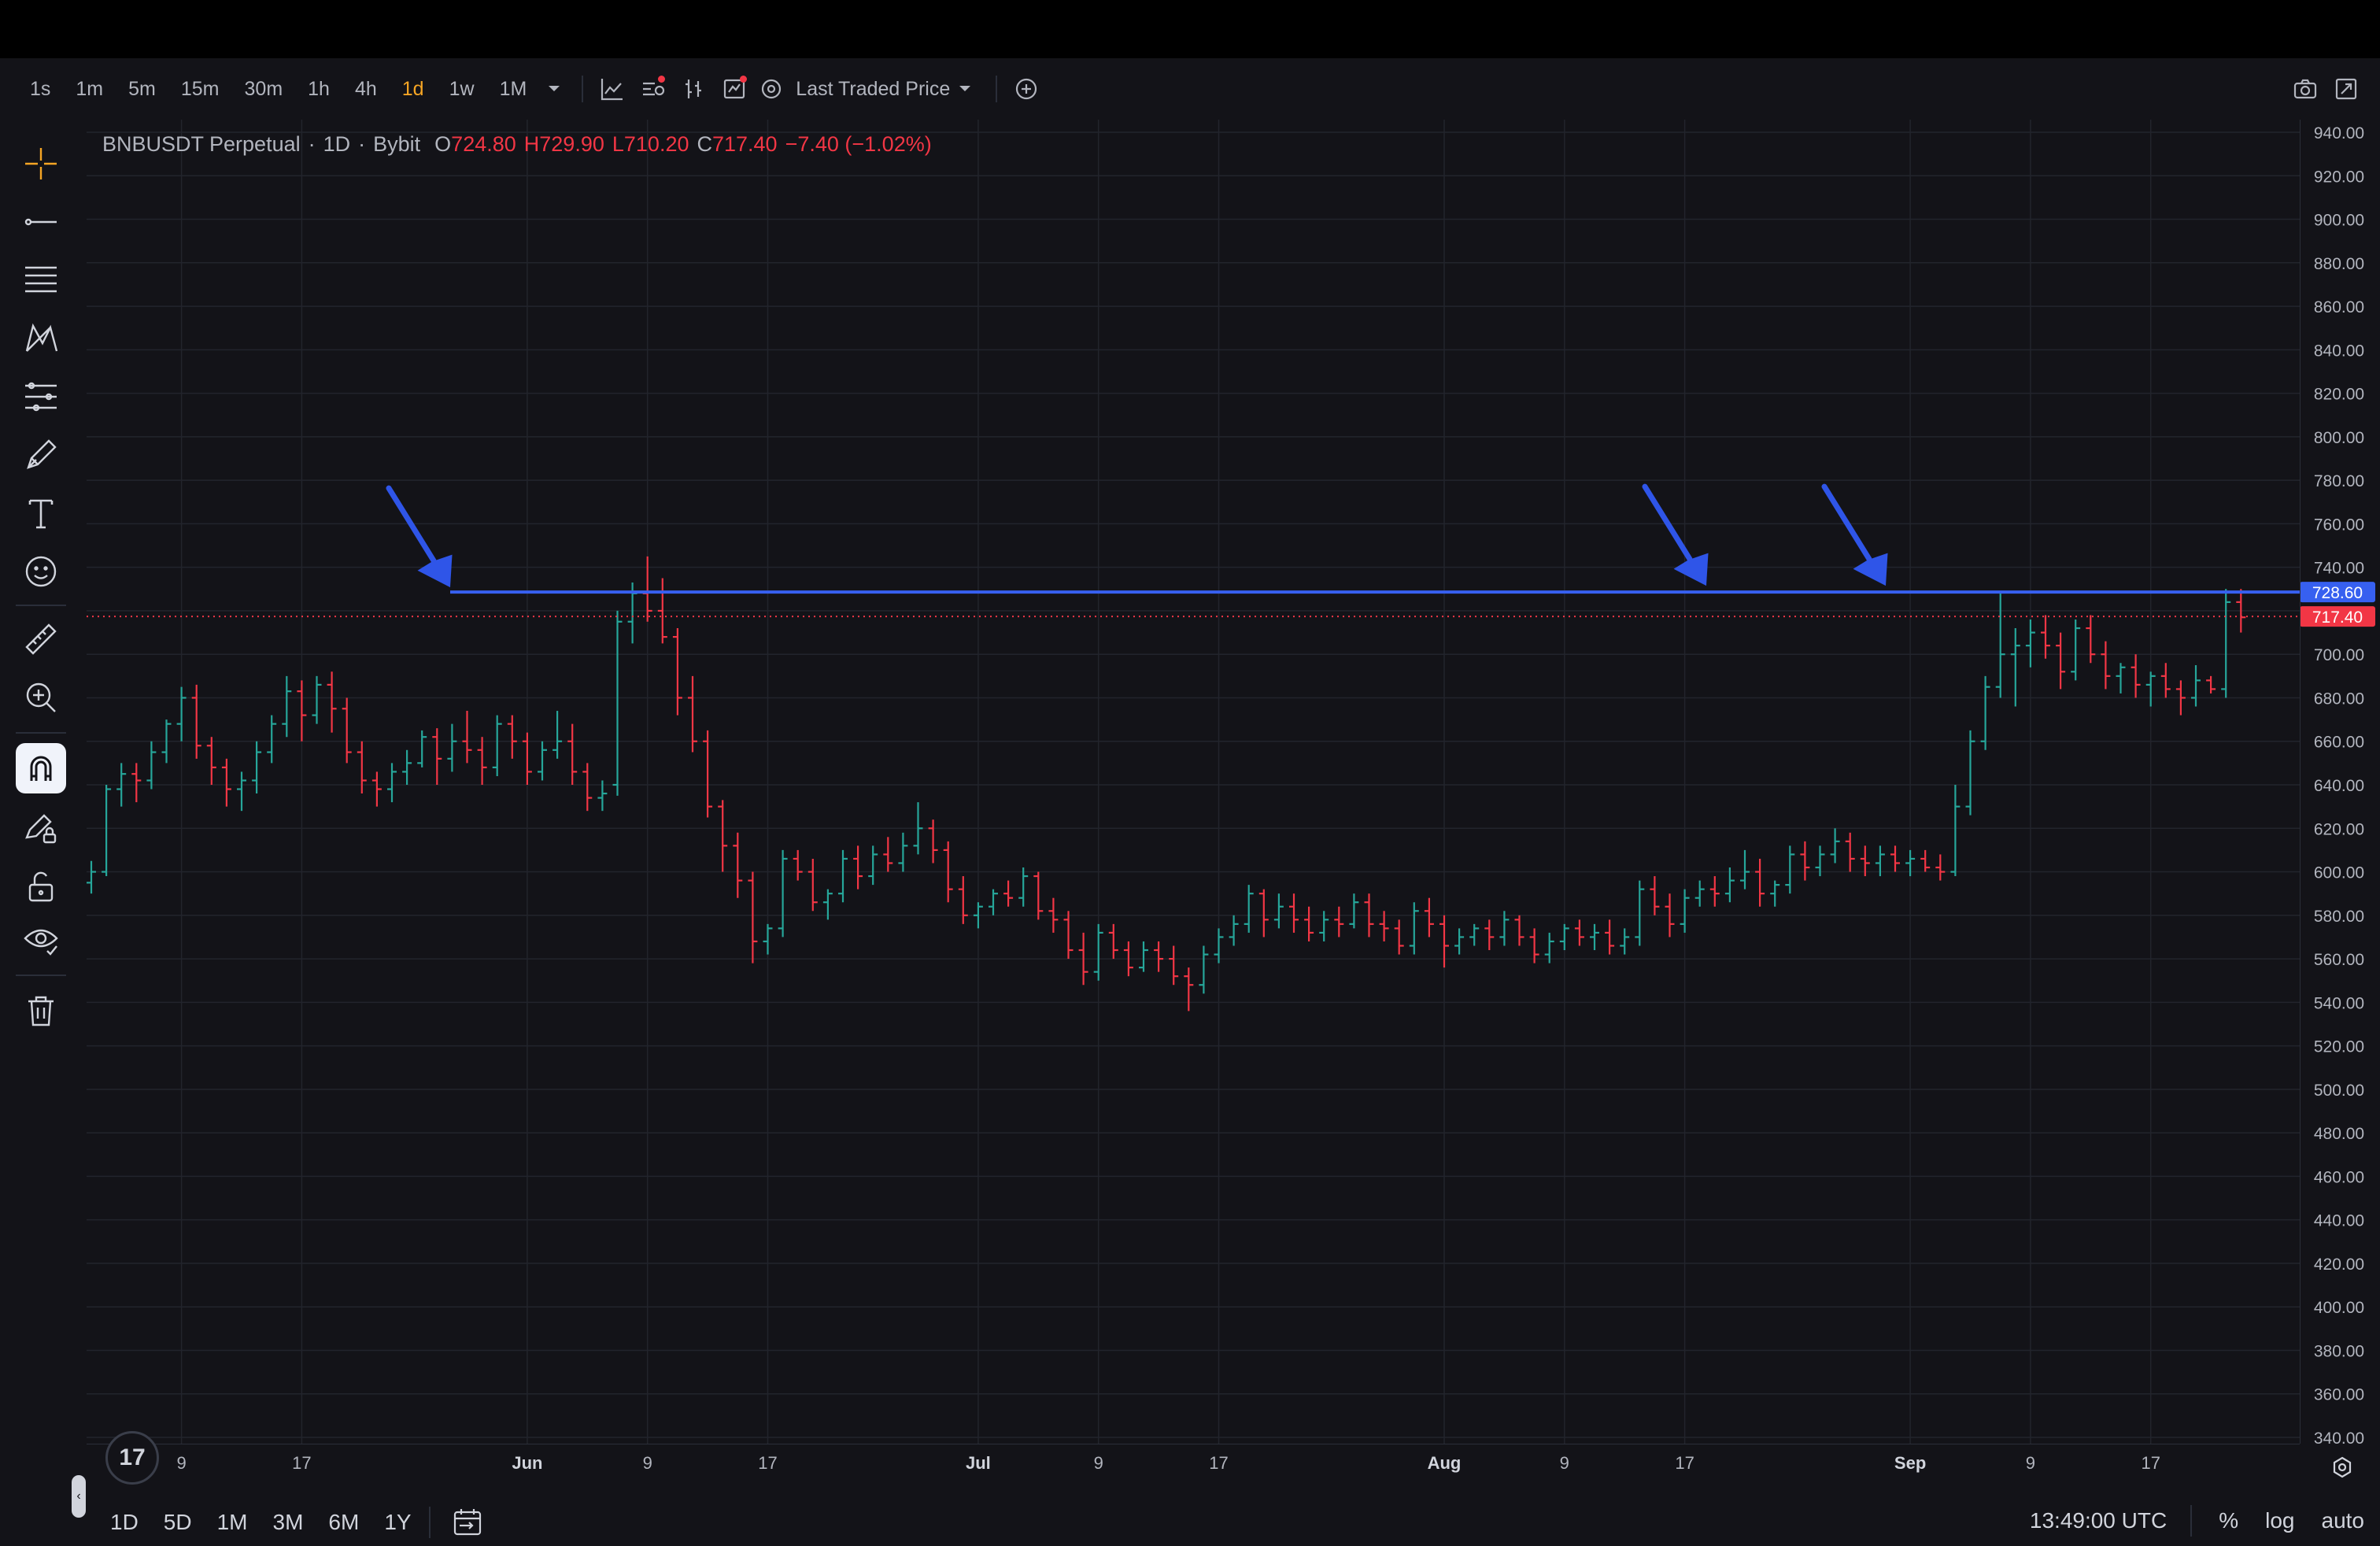 The image size is (2380, 1546). Describe the element at coordinates (2191, 1521) in the screenshot. I see `bottom-divider` at that location.